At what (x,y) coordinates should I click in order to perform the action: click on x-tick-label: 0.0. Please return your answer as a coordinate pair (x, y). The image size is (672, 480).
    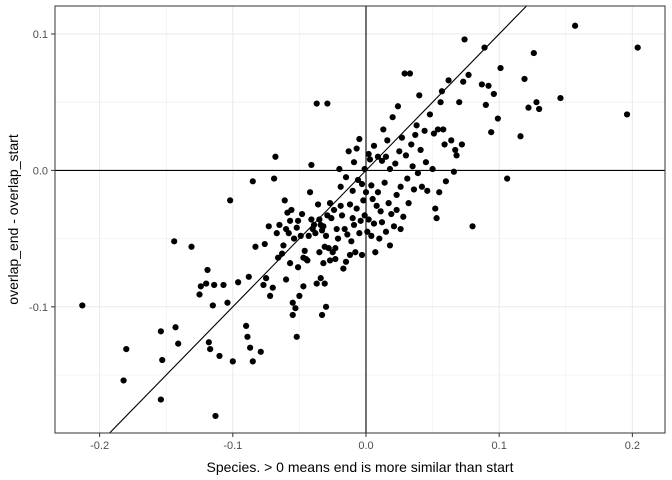
    Looking at the image, I should click on (365, 446).